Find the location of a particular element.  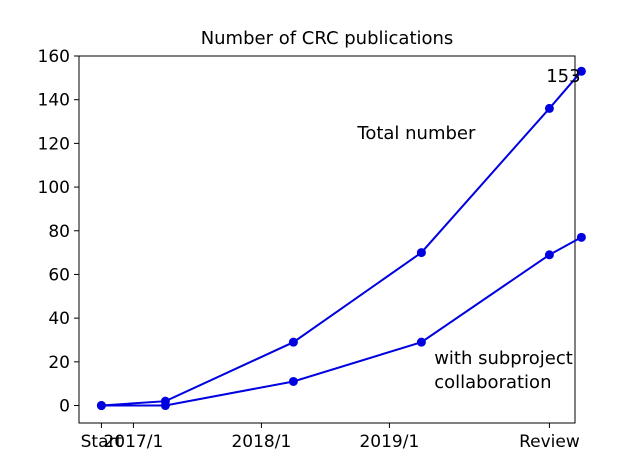

y-axis: 0 20 40 60 80 100 120 140 160 is located at coordinates (58, 232).